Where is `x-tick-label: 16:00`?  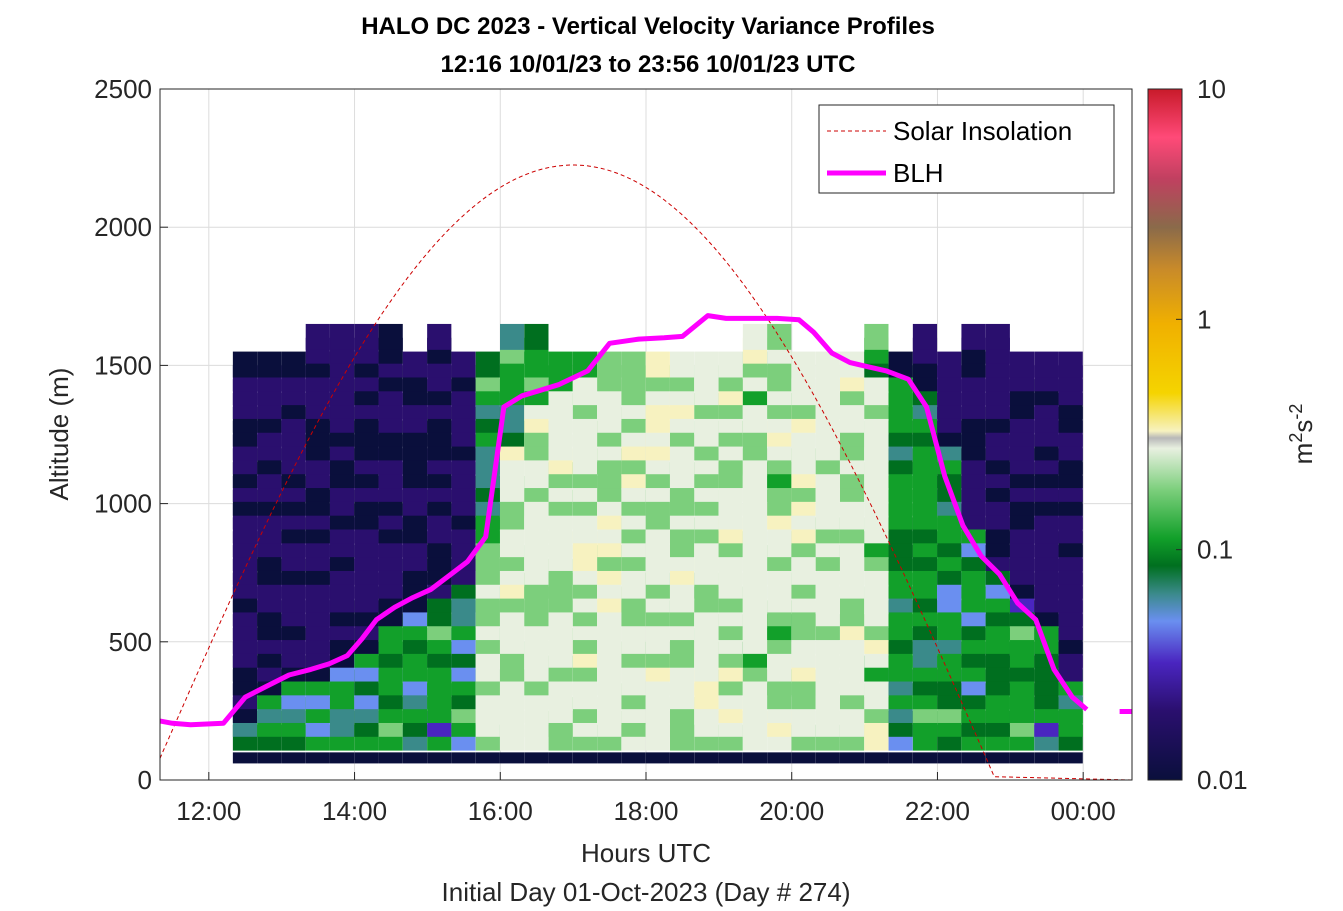 x-tick-label: 16:00 is located at coordinates (500, 811).